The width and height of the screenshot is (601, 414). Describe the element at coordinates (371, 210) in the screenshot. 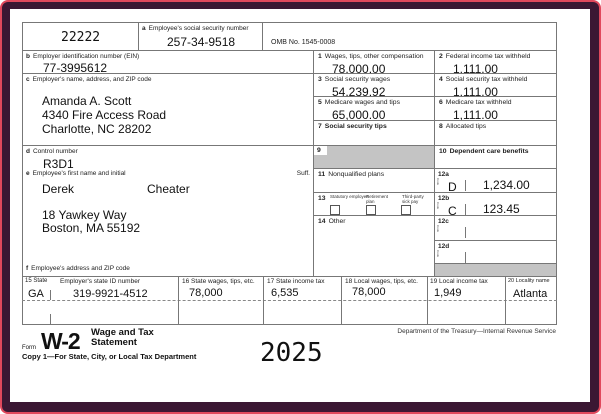

I see `retirement-checkbox` at that location.